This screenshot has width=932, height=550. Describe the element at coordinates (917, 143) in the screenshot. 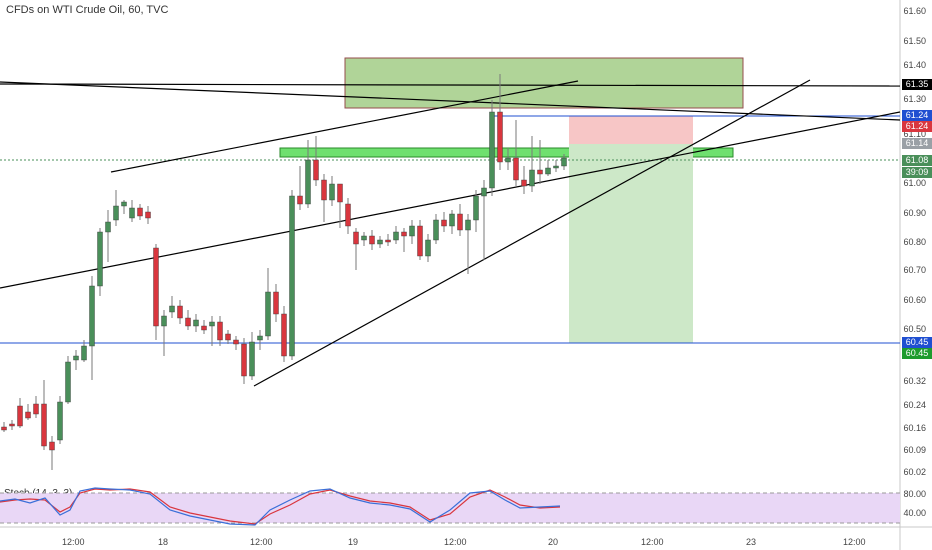

I see `price-badge-stop: 61.14` at that location.